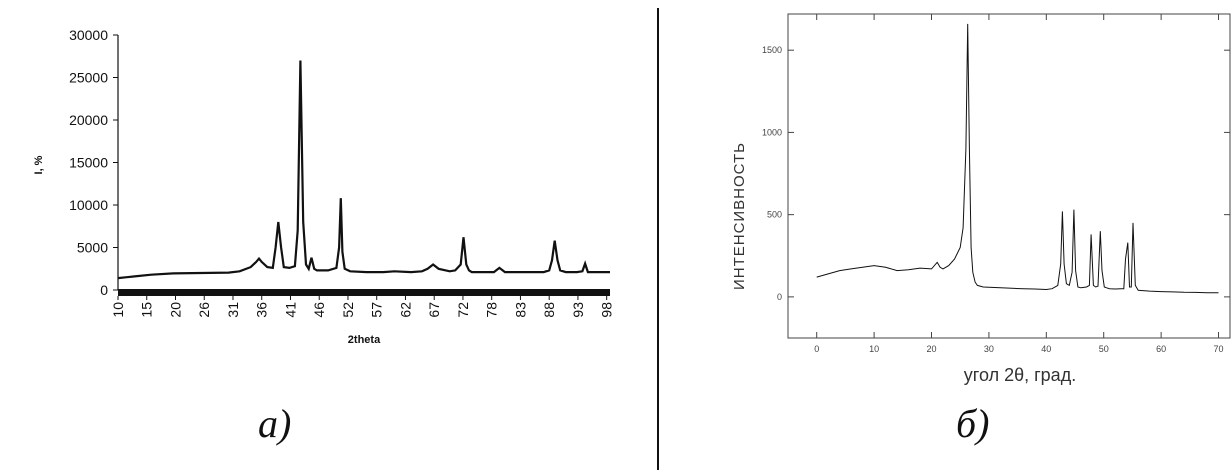 Image resolution: width=1232 pixels, height=475 pixels. I want to click on chart-a-x-tick-label: 26, so click(204, 310).